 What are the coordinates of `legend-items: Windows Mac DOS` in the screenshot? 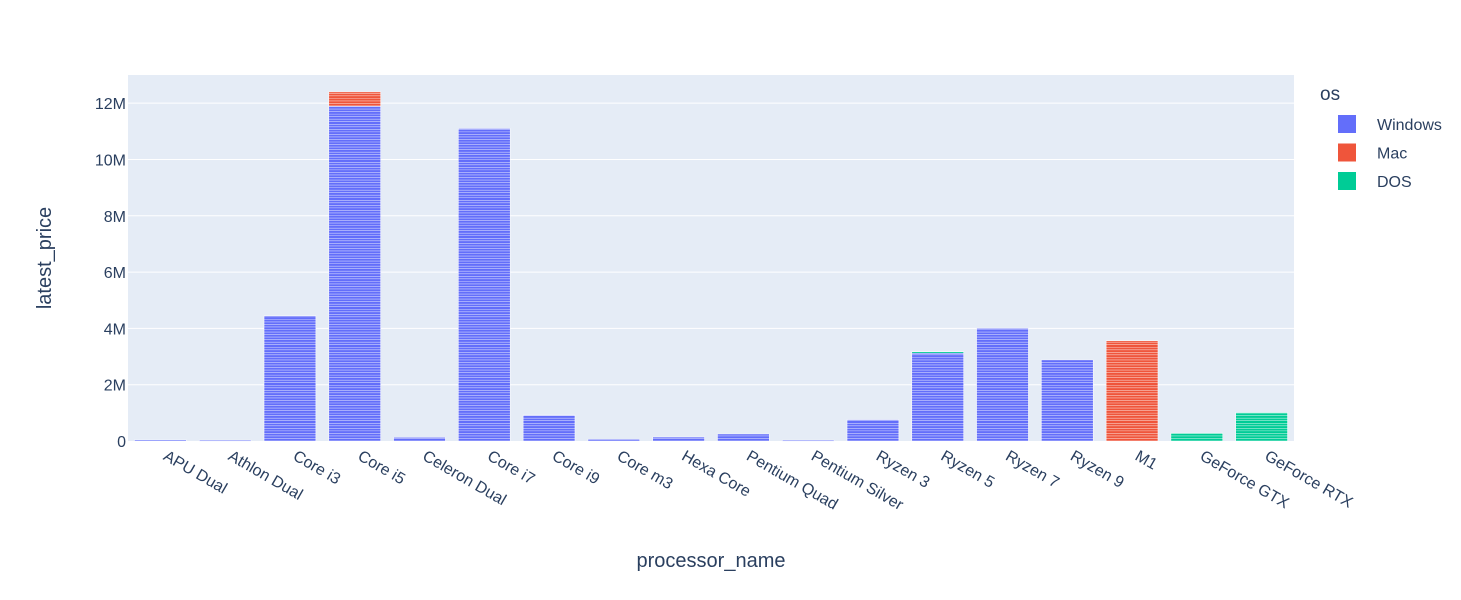 It's located at (1390, 153).